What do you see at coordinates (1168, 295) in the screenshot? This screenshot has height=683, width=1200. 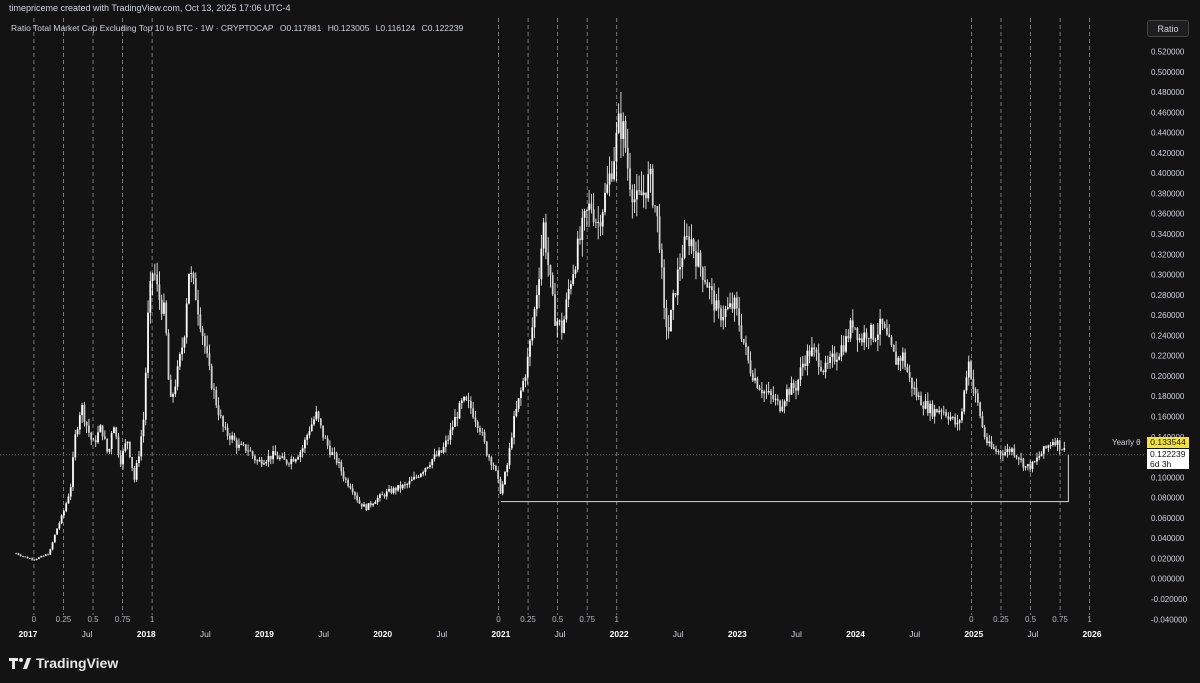 I see `y-tick-label: 0.280000` at bounding box center [1168, 295].